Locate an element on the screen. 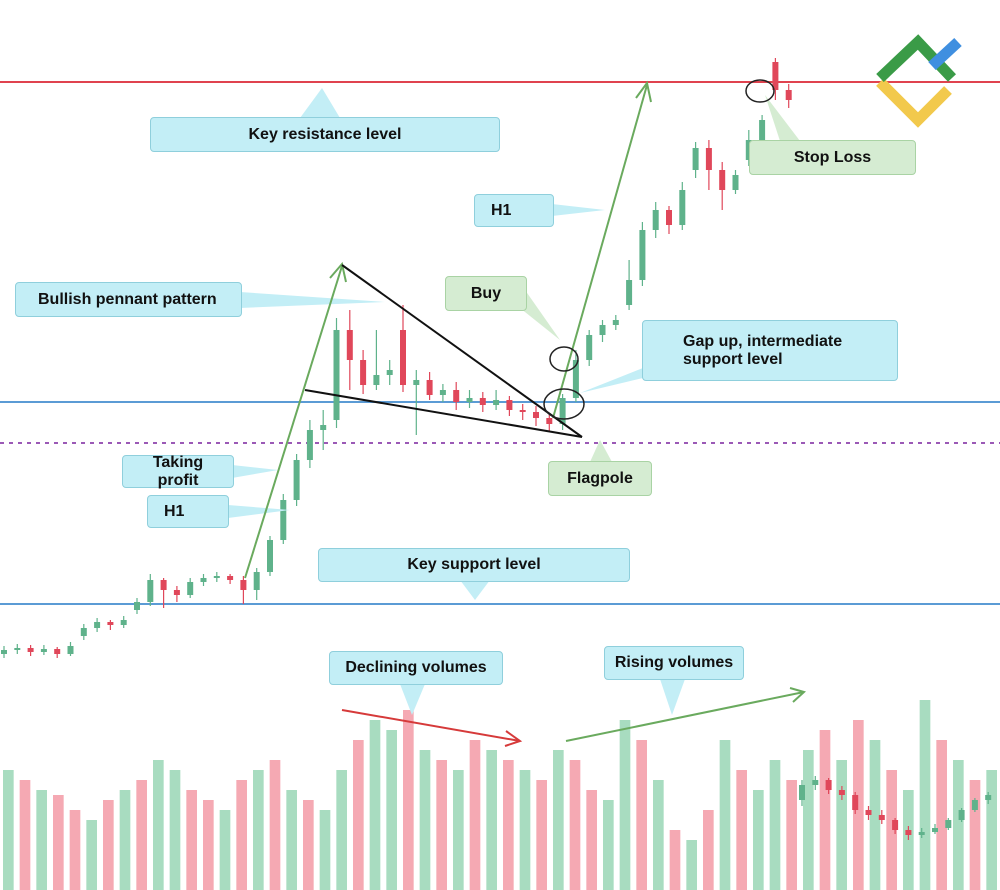 The width and height of the screenshot is (1000, 890). annotation: Key support level is located at coordinates (474, 565).